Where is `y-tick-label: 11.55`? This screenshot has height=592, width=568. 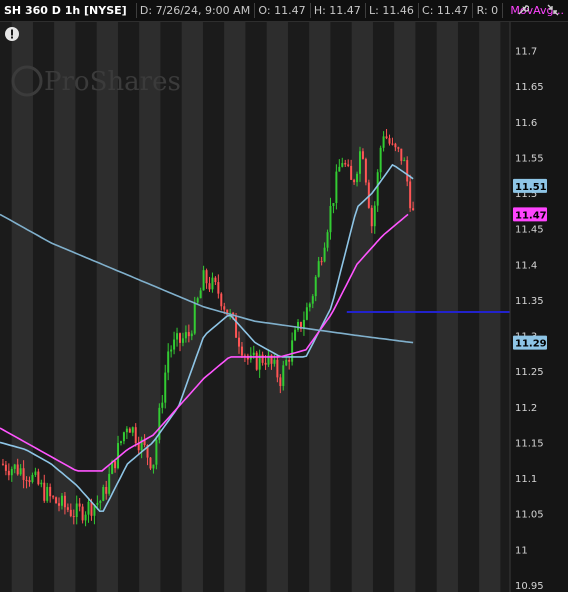
y-tick-label: 11.55 is located at coordinates (529, 158).